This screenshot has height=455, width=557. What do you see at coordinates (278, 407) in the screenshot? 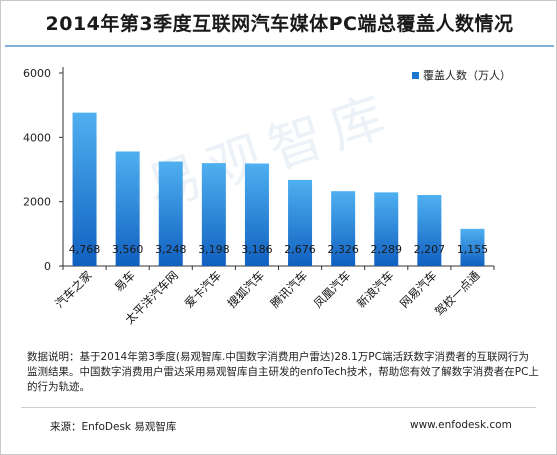
I see `footer-divider` at bounding box center [278, 407].